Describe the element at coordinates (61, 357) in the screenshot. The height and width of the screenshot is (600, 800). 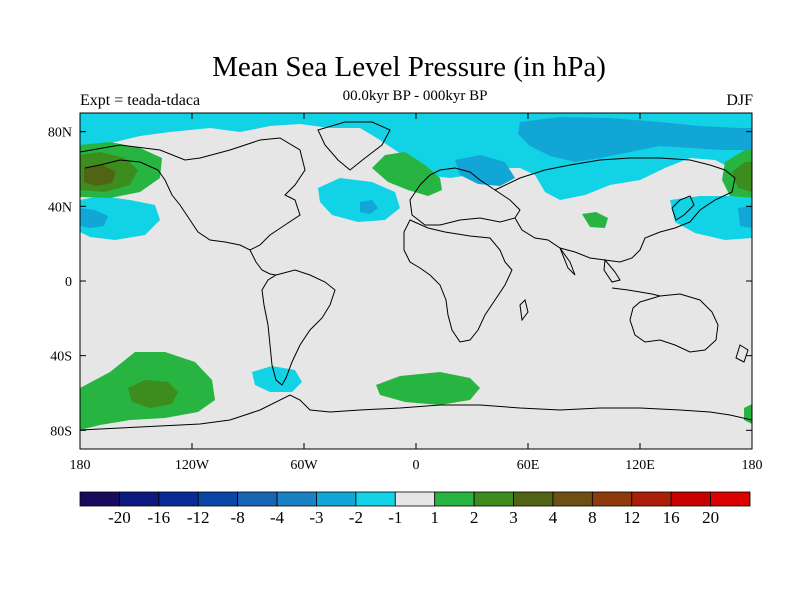
I see `lat-tick-label: 40S` at that location.